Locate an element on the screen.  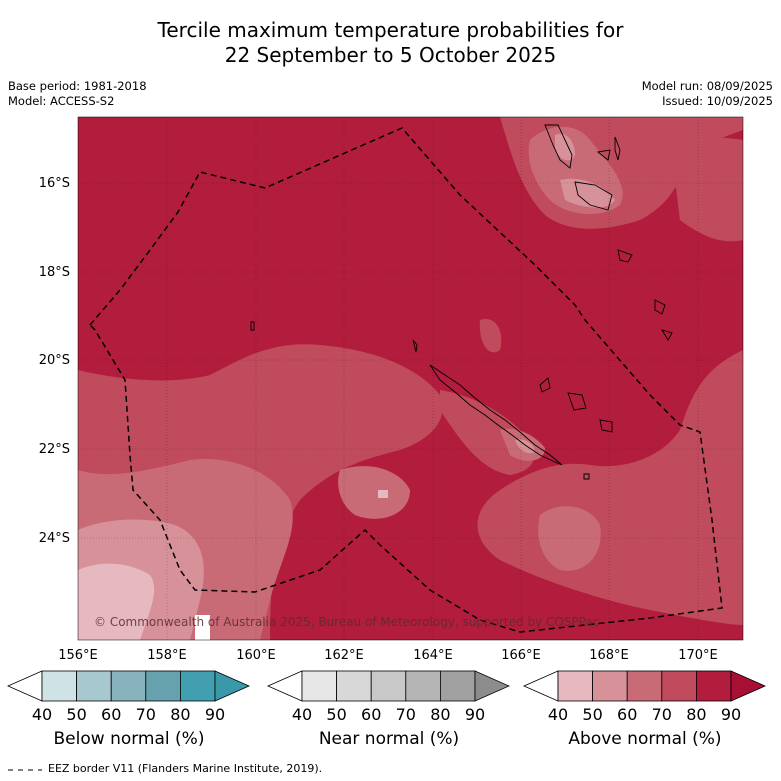
field-50-nc is located at coordinates (525, 446).